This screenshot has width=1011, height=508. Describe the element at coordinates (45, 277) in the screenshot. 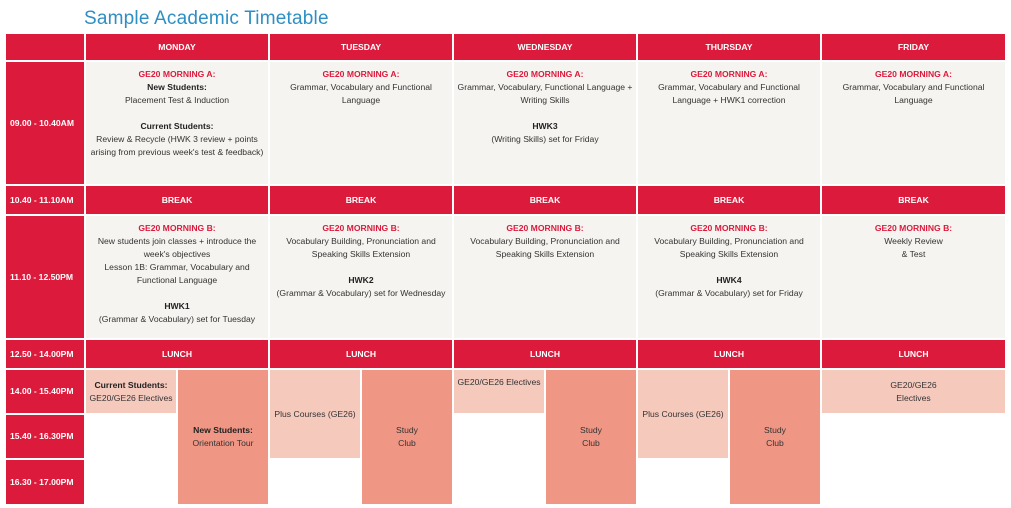

I see `time-slot-3: 11.10 - 12.50PM` at that location.